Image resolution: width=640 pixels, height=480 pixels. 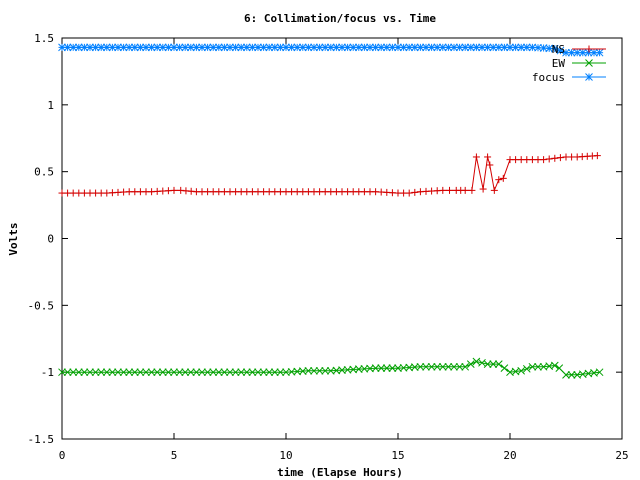 What do you see at coordinates (41, 439) in the screenshot?
I see `y-tick-label: -1.5` at bounding box center [41, 439].